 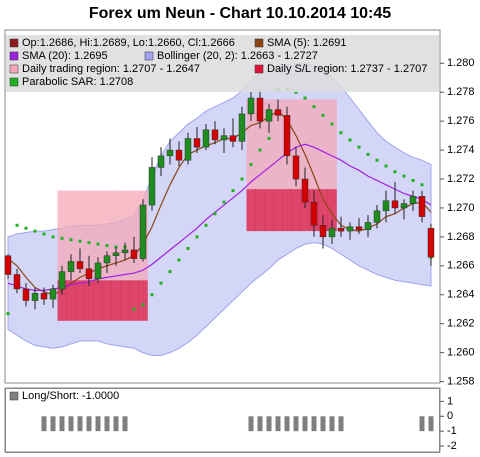 What do you see at coordinates (111, 69) in the screenshot?
I see `legend-label: Daily trading region: 1.2707 - 1.2647` at bounding box center [111, 69].